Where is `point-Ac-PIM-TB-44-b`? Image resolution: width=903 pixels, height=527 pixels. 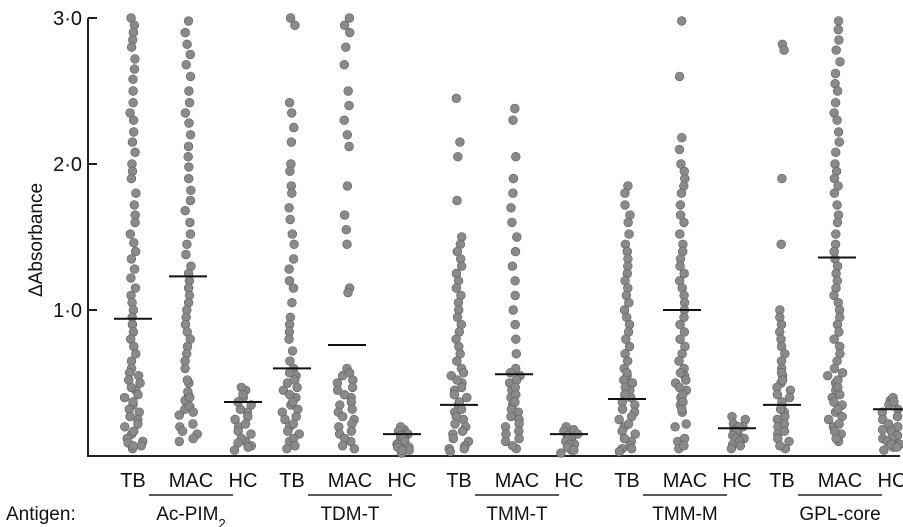 point-Ac-PIM-TB-44-b is located at coordinates (133, 402).